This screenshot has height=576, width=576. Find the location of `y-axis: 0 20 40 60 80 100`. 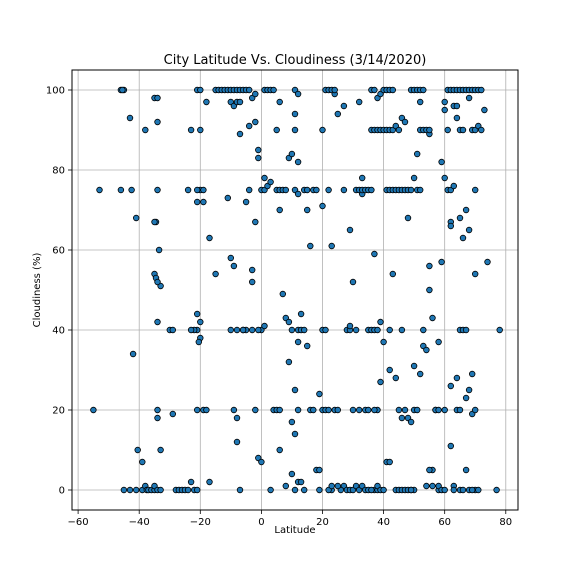

y-axis: 0 20 40 60 80 100 is located at coordinates (59, 291).